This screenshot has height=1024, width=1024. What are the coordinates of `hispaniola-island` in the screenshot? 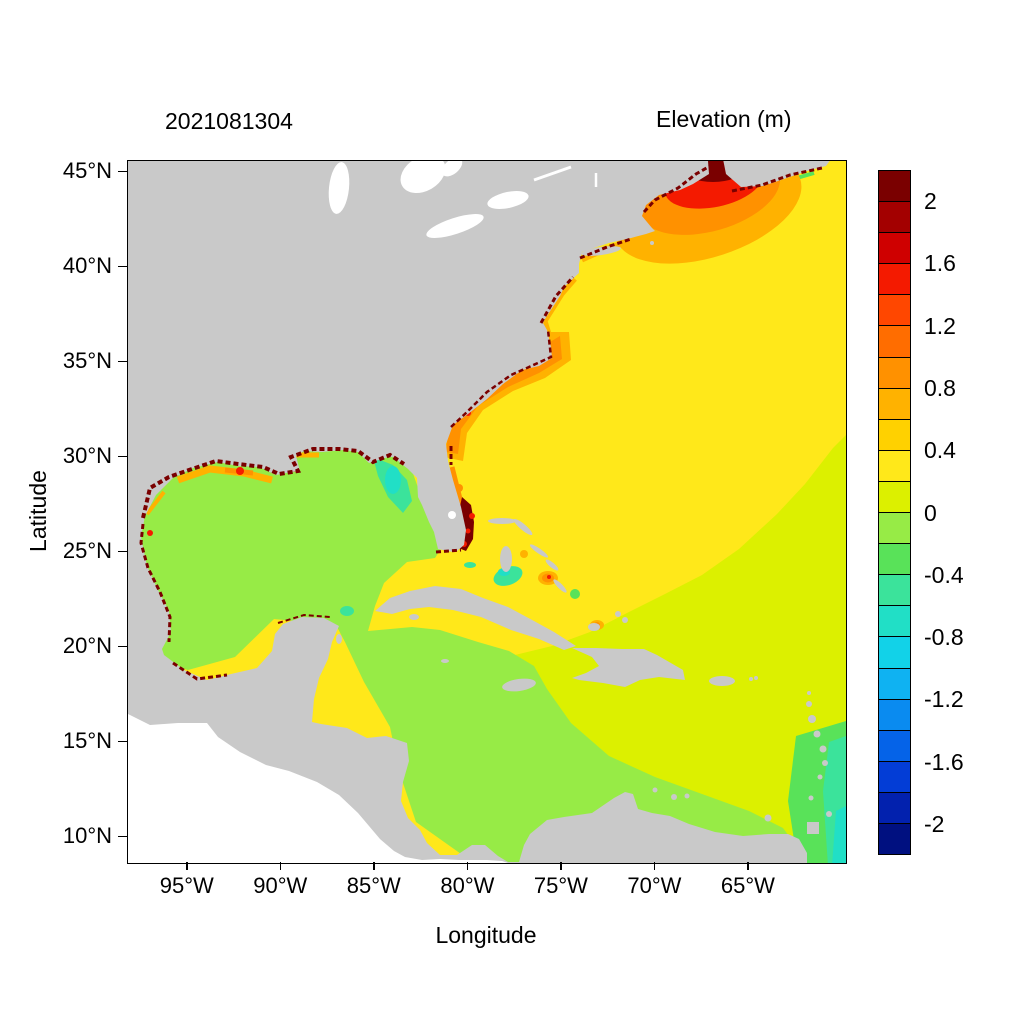 It's located at (628, 667).